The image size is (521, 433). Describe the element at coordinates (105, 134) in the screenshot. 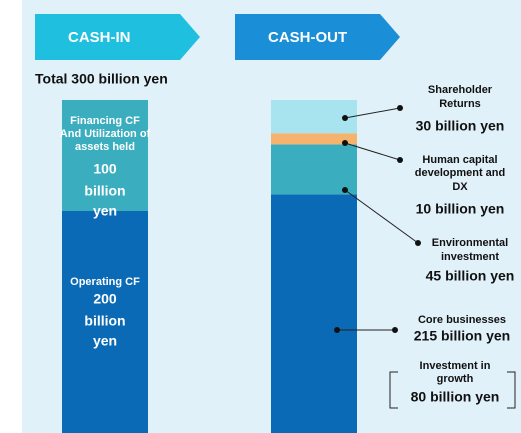

I see `segment-name: And Utilization of` at that location.